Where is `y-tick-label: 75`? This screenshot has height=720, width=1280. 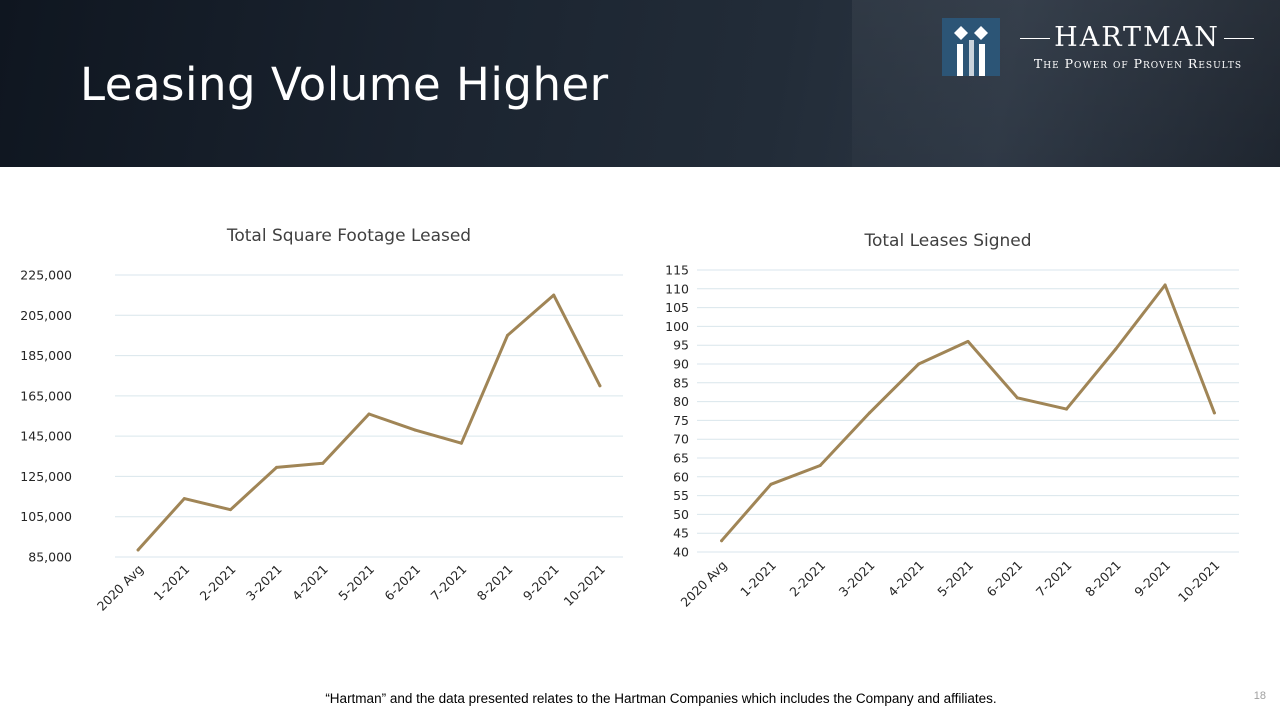
y-tick-label: 75 is located at coordinates (681, 420).